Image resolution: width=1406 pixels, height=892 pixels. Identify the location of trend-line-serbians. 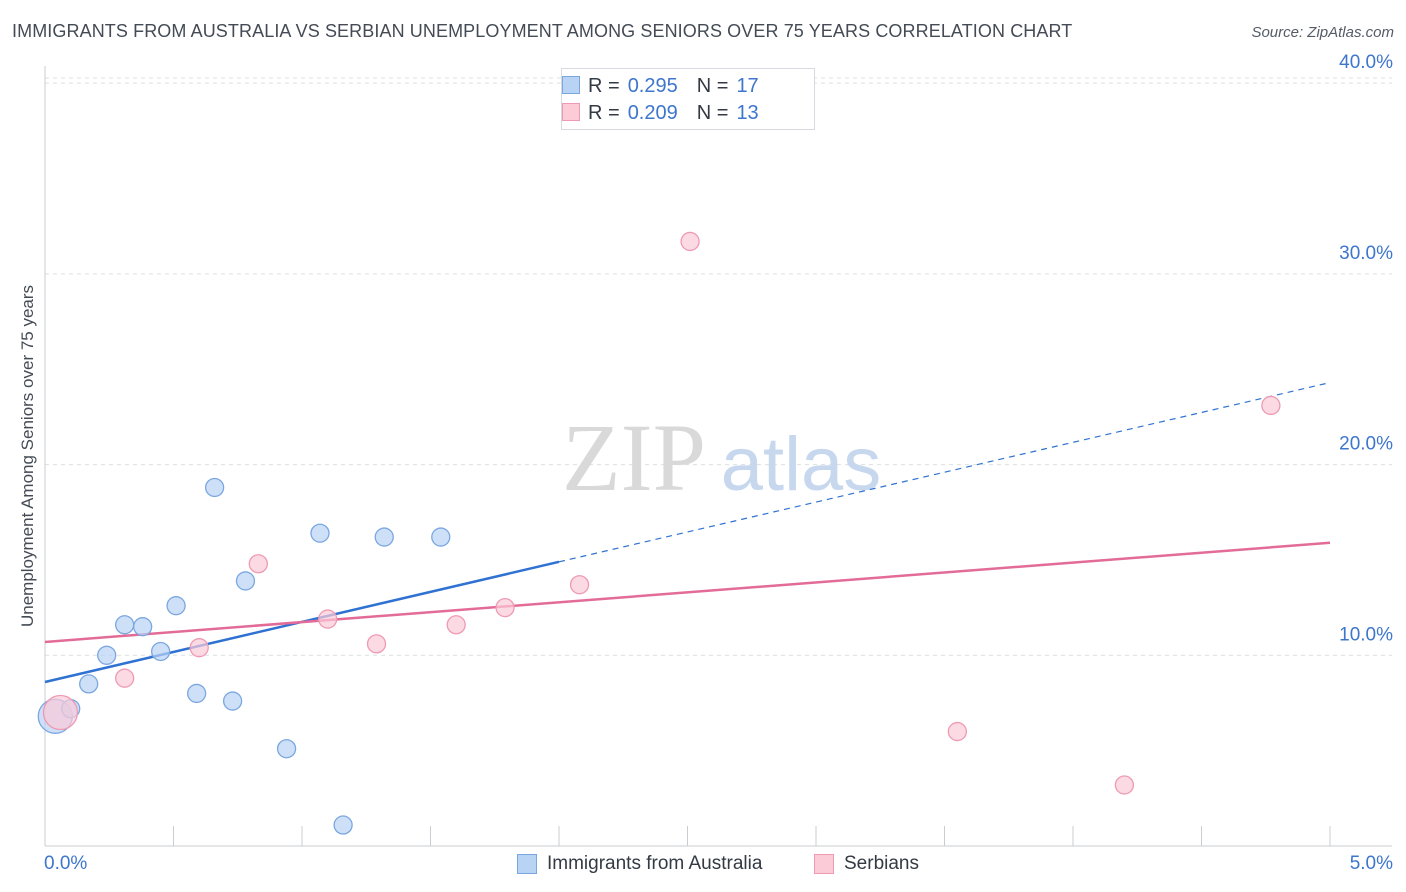
(687, 592).